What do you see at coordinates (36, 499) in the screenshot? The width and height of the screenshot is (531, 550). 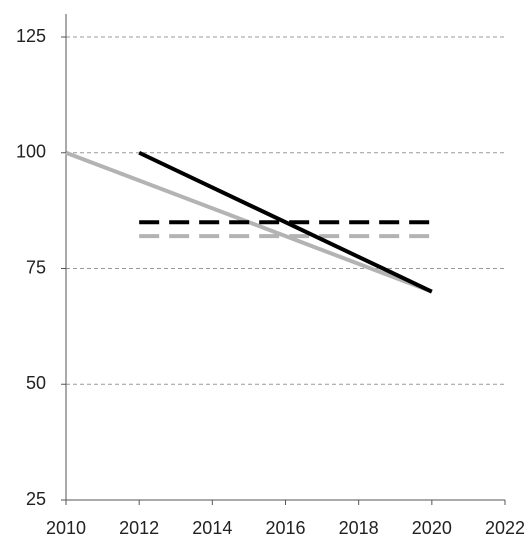 I see `y-tick-label: 25` at bounding box center [36, 499].